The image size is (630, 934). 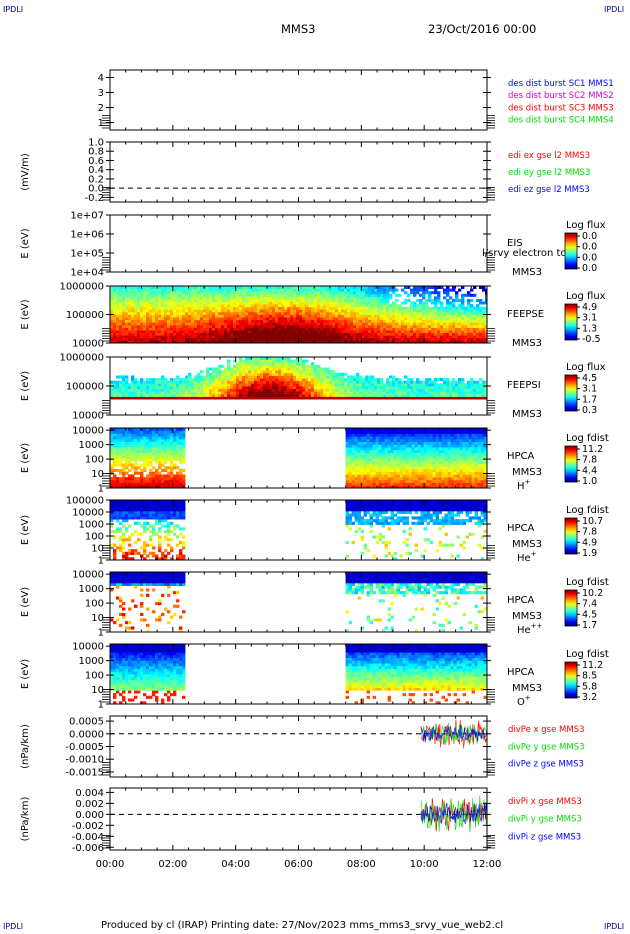 I want to click on y-axis-label: (mV/m), so click(x=25, y=172).